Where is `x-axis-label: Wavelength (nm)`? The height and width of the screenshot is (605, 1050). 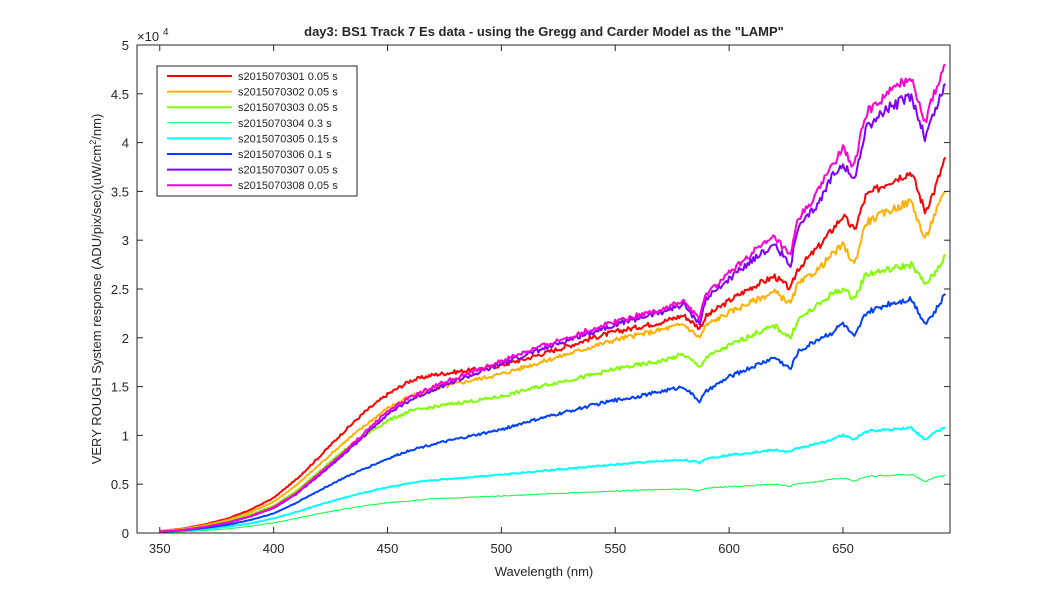
x-axis-label: Wavelength (nm) is located at coordinates (544, 571).